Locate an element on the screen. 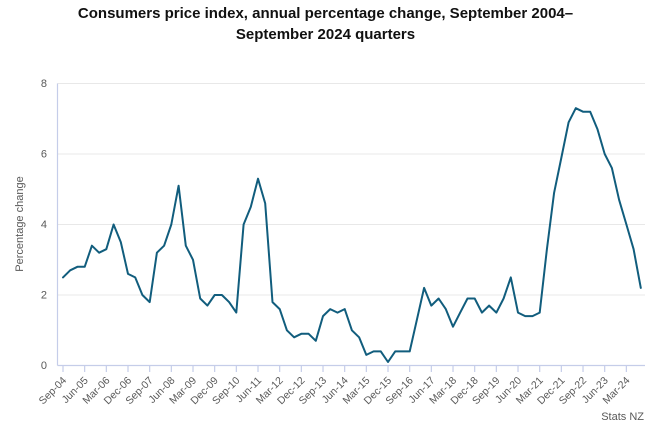  y-tick-label: 6 is located at coordinates (44, 155).